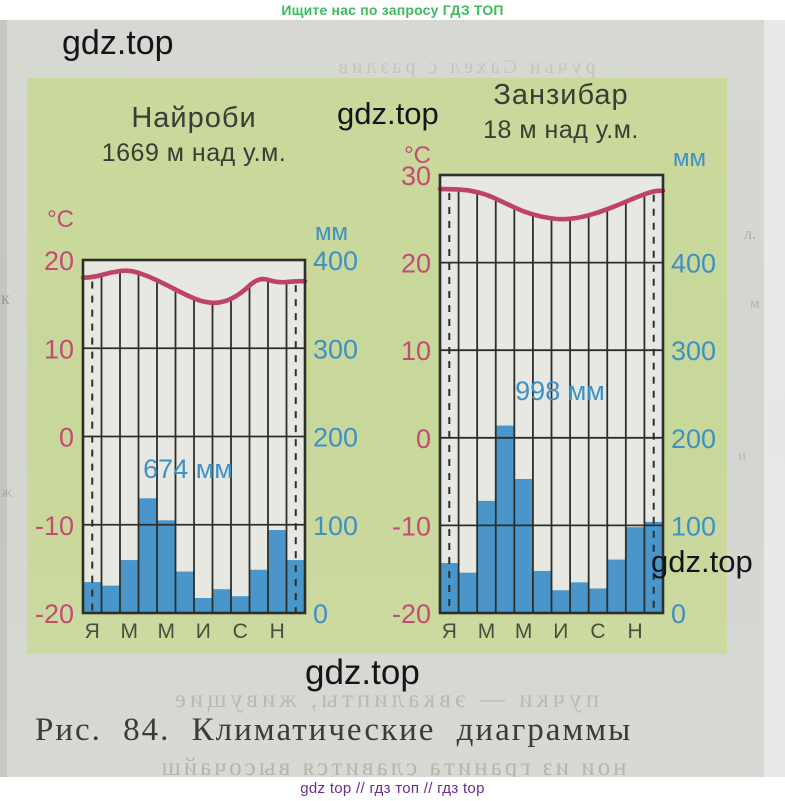 Image resolution: width=785 pixels, height=801 pixels. What do you see at coordinates (188, 469) in the screenshot?
I see `annual-precip-label: 674 мм` at bounding box center [188, 469].